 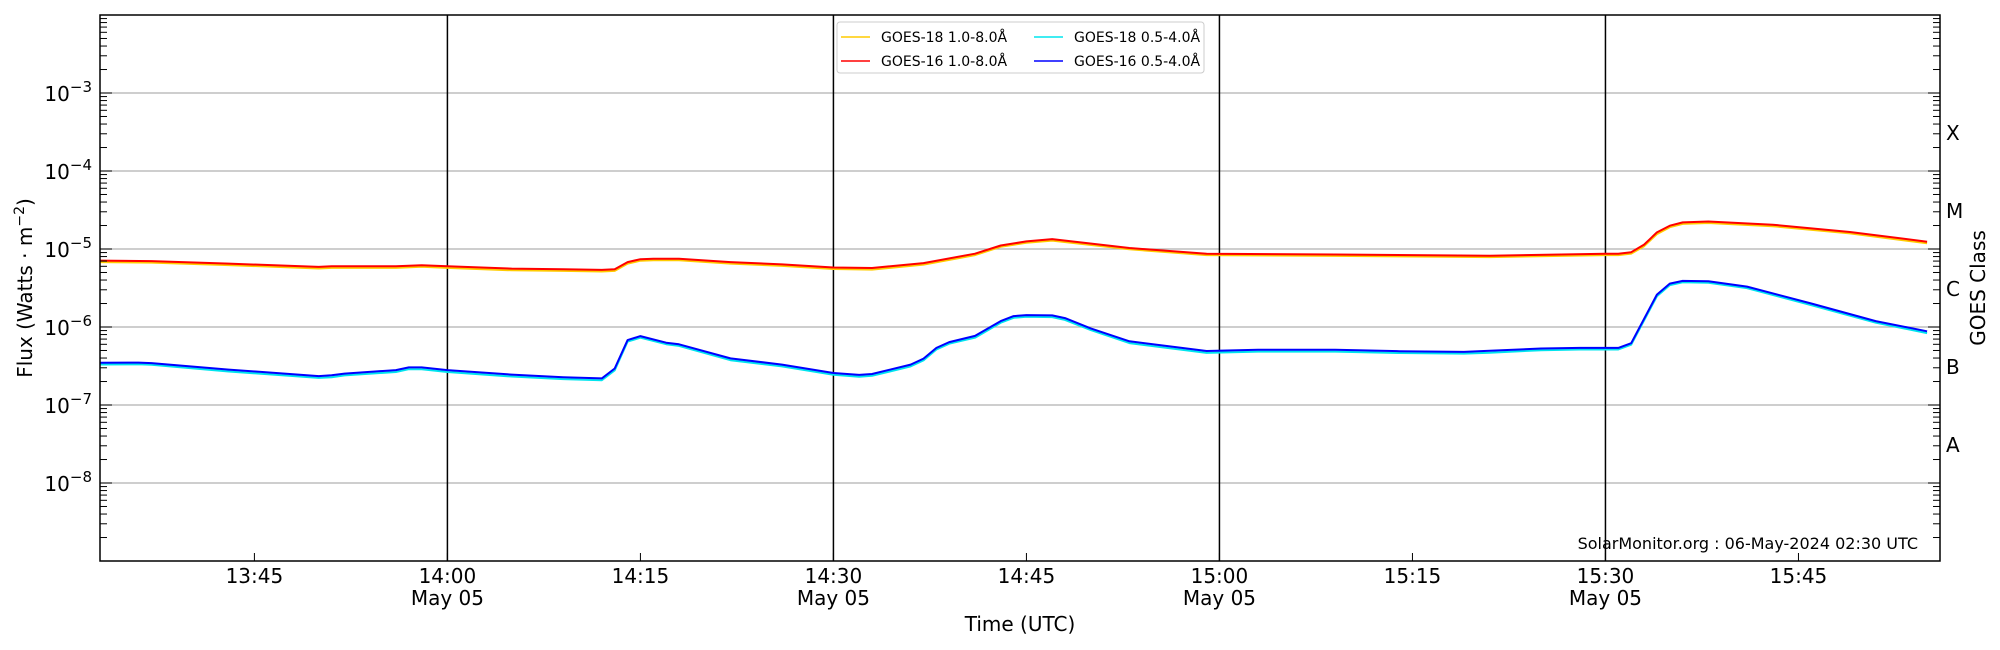 What do you see at coordinates (944, 61) in the screenshot?
I see `legend-label: GOES-16 1.0-8.0Å` at bounding box center [944, 61].